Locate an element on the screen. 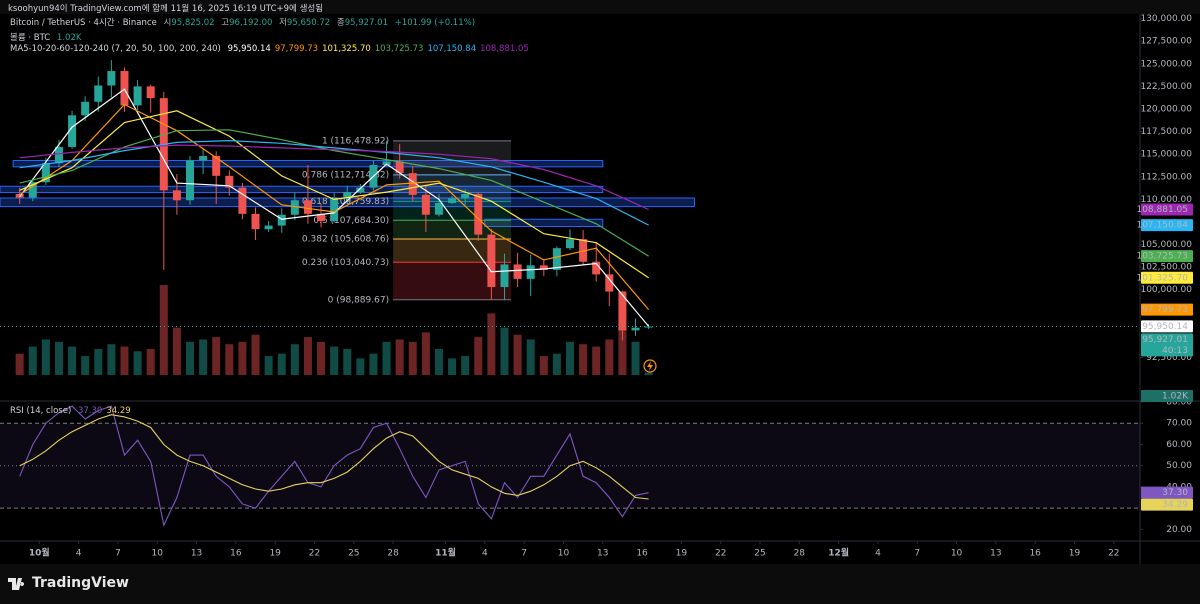  fib-label: 1 (116,478.92) is located at coordinates (355, 141).